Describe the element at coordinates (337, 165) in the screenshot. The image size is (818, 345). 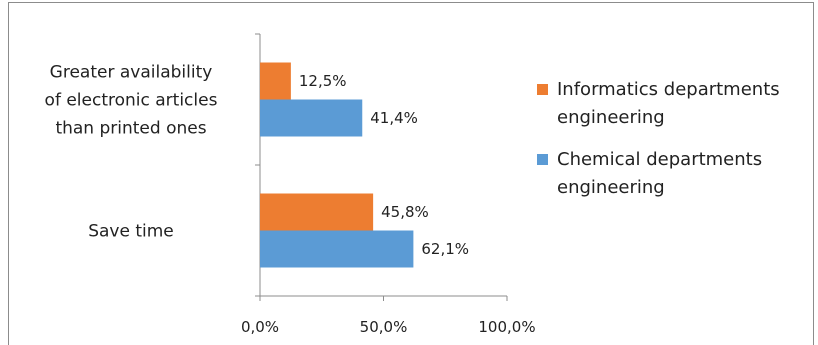
I see `chart-bars` at that location.